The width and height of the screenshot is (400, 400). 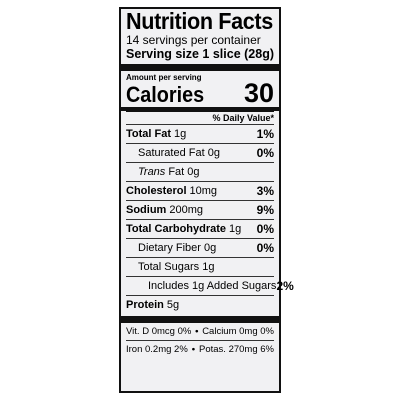 I want to click on nutrient-row-trans-fat: Trans Fat 0g, so click(x=200, y=171).